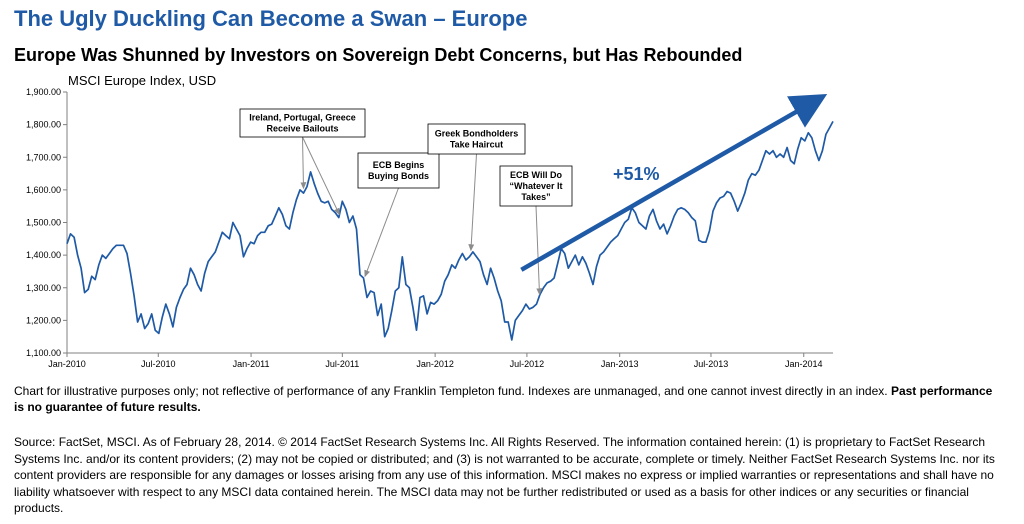  I want to click on x-tick-label: Jul-2013, so click(711, 364).